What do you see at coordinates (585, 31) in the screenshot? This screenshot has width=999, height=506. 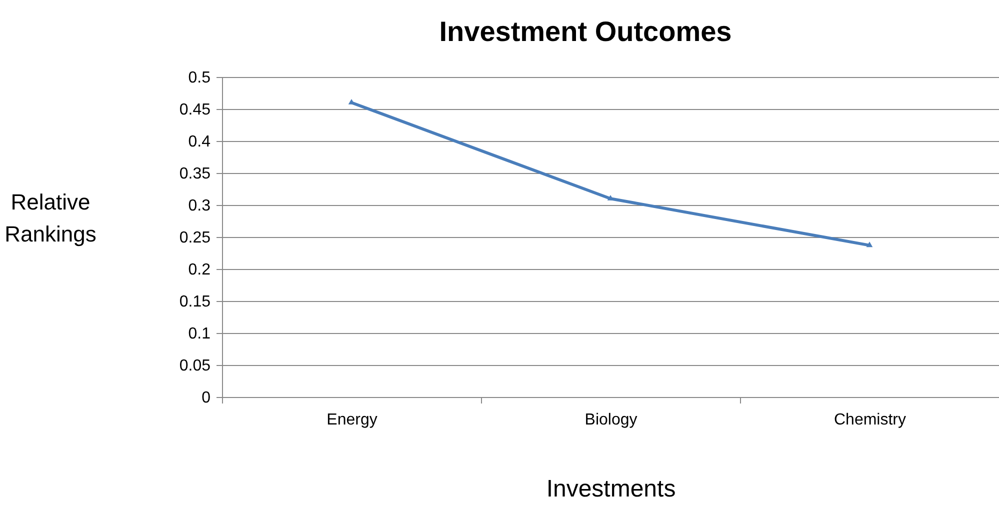 I see `chart-title: Investment Outcomes` at bounding box center [585, 31].